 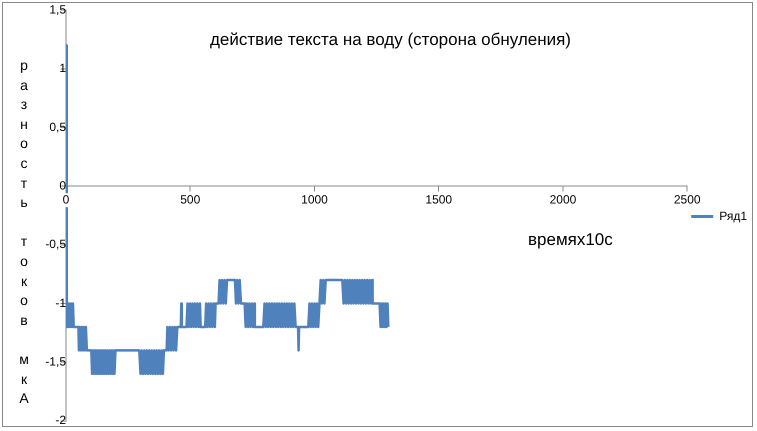 I want to click on y-tick-label: -1, so click(x=60, y=303).